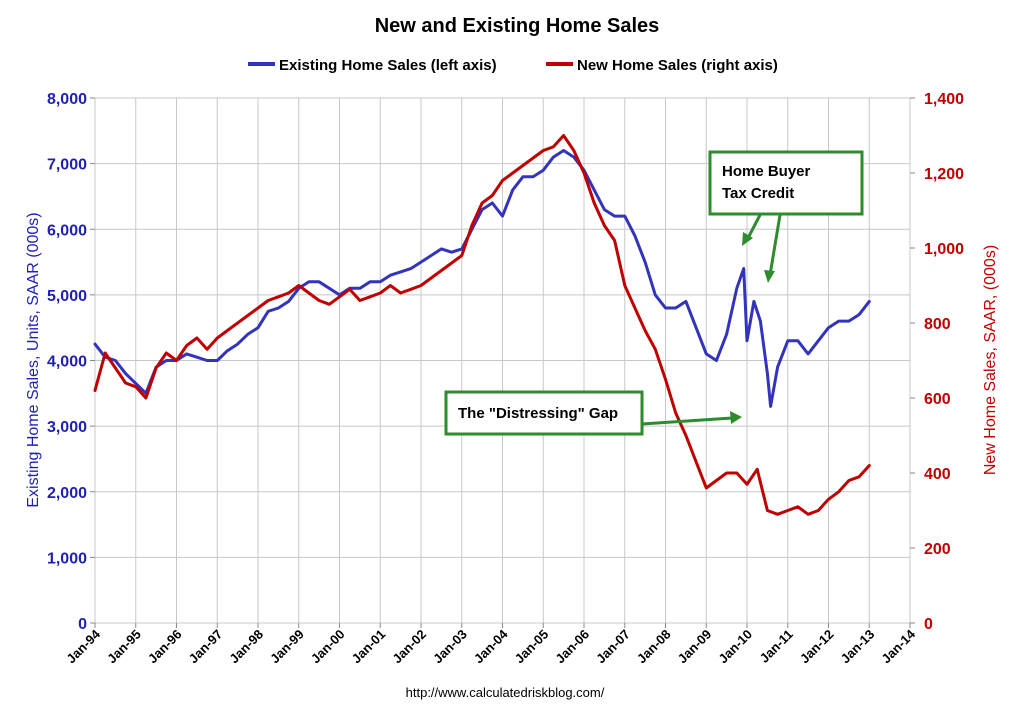  I want to click on x-tick-label: Jan-14, so click(898, 646).